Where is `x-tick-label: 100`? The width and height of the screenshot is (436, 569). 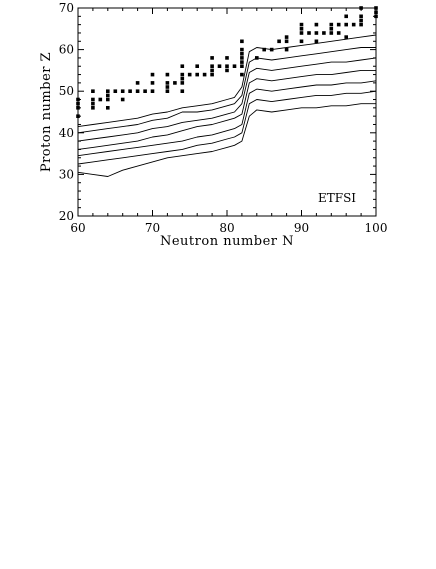
x-tick-label: 100 is located at coordinates (376, 228).